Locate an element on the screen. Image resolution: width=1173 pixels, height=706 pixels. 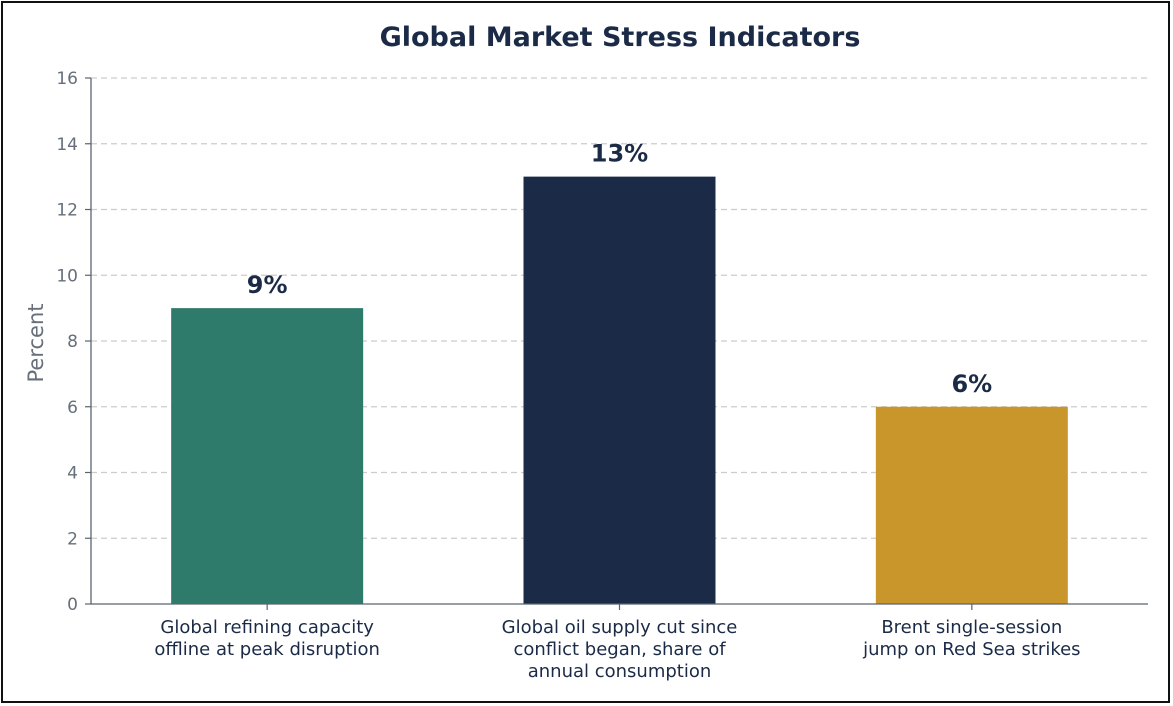
x-tick-label: conflict began, share of is located at coordinates (619, 649).